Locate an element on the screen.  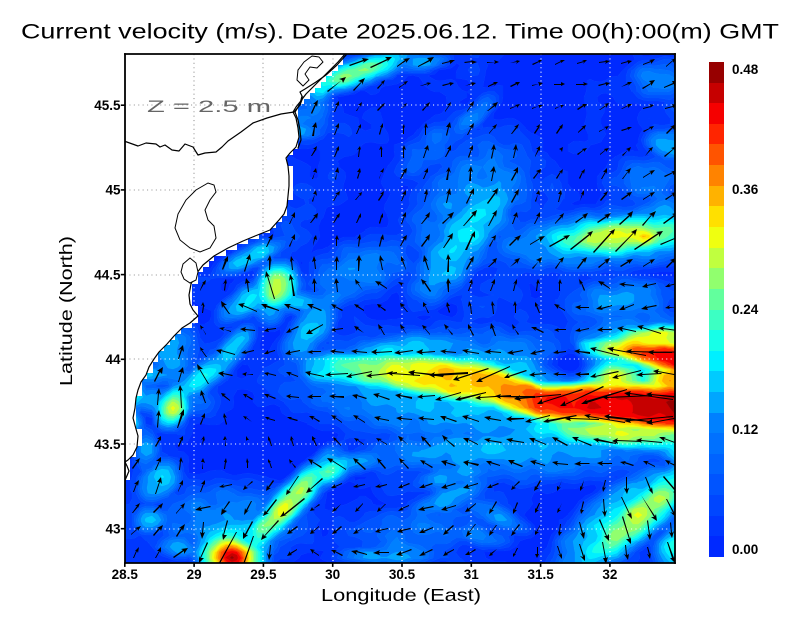
svg-text: Latitude (North) is located at coordinates (66, 311).